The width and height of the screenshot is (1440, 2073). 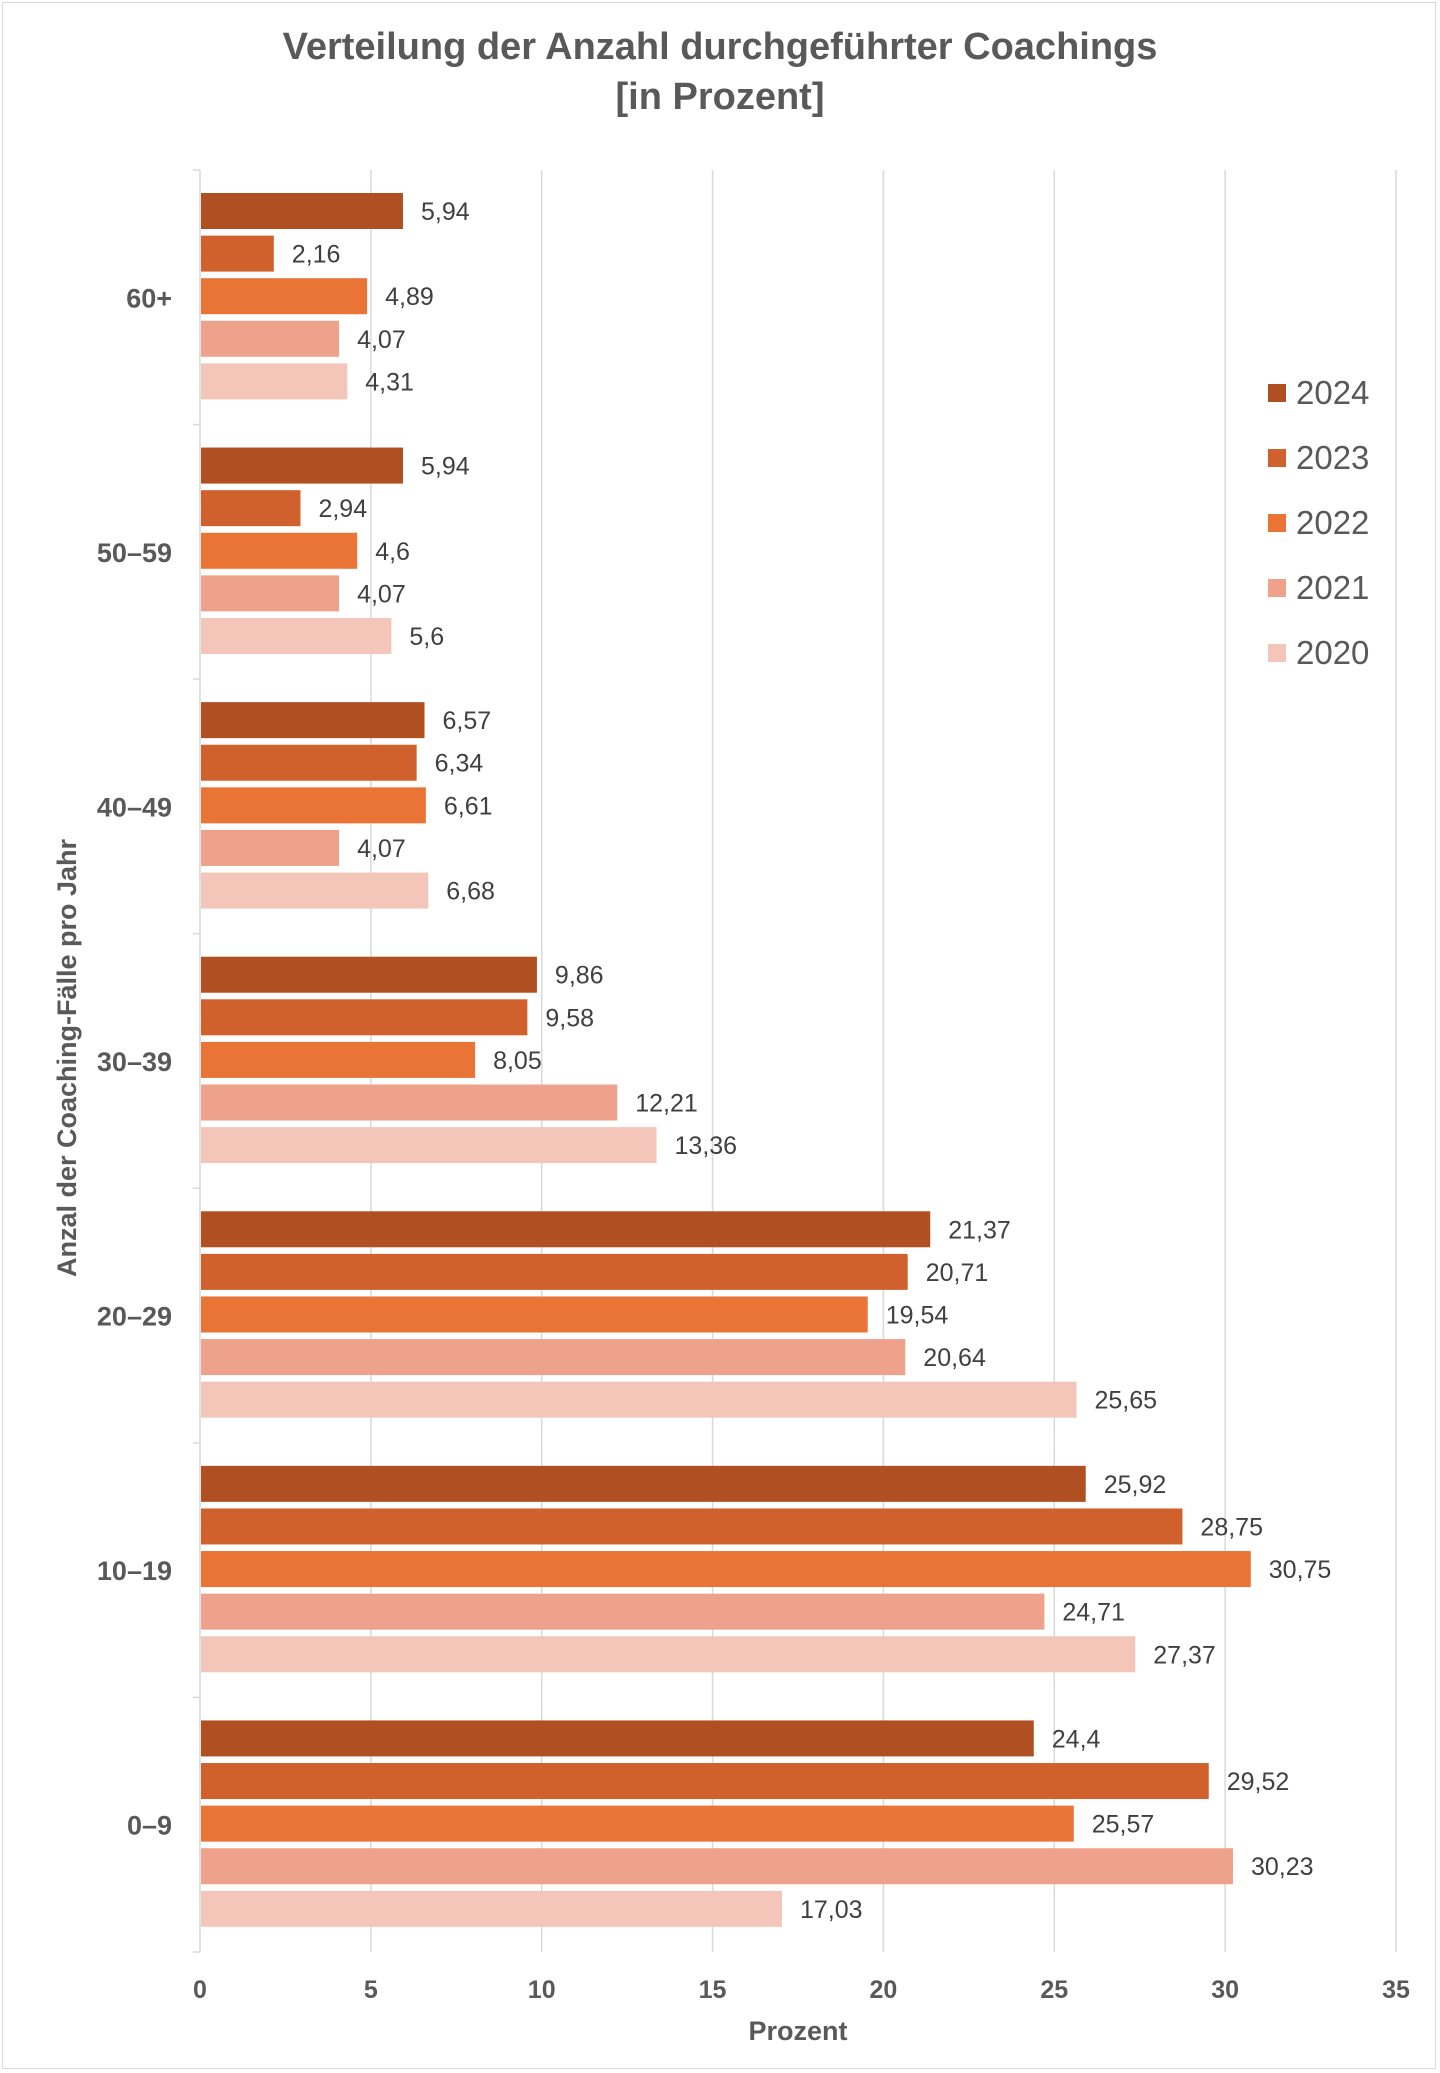 I want to click on legend-label: 2023, so click(x=1333, y=457).